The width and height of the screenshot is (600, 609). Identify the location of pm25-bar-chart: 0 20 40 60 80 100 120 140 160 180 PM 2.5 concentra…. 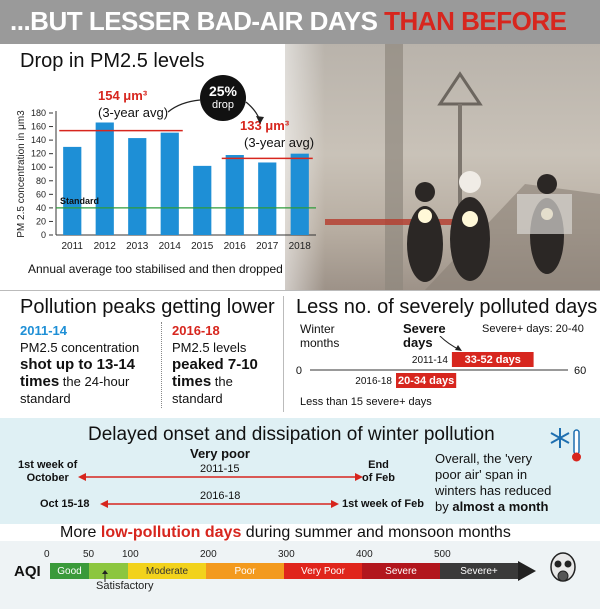
(166, 180).